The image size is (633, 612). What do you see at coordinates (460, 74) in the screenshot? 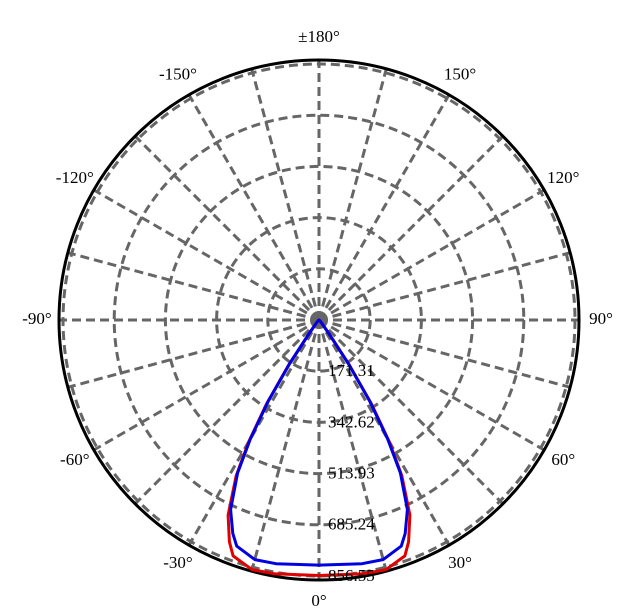
I see `theta-tick-label: 150°` at bounding box center [460, 74].